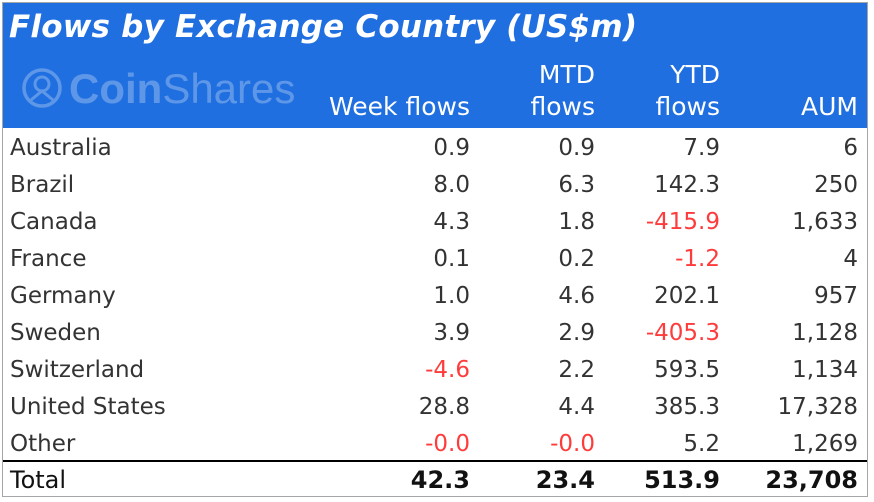 The width and height of the screenshot is (874, 502). Describe the element at coordinates (451, 333) in the screenshot. I see `cell-week: 3.9` at that location.